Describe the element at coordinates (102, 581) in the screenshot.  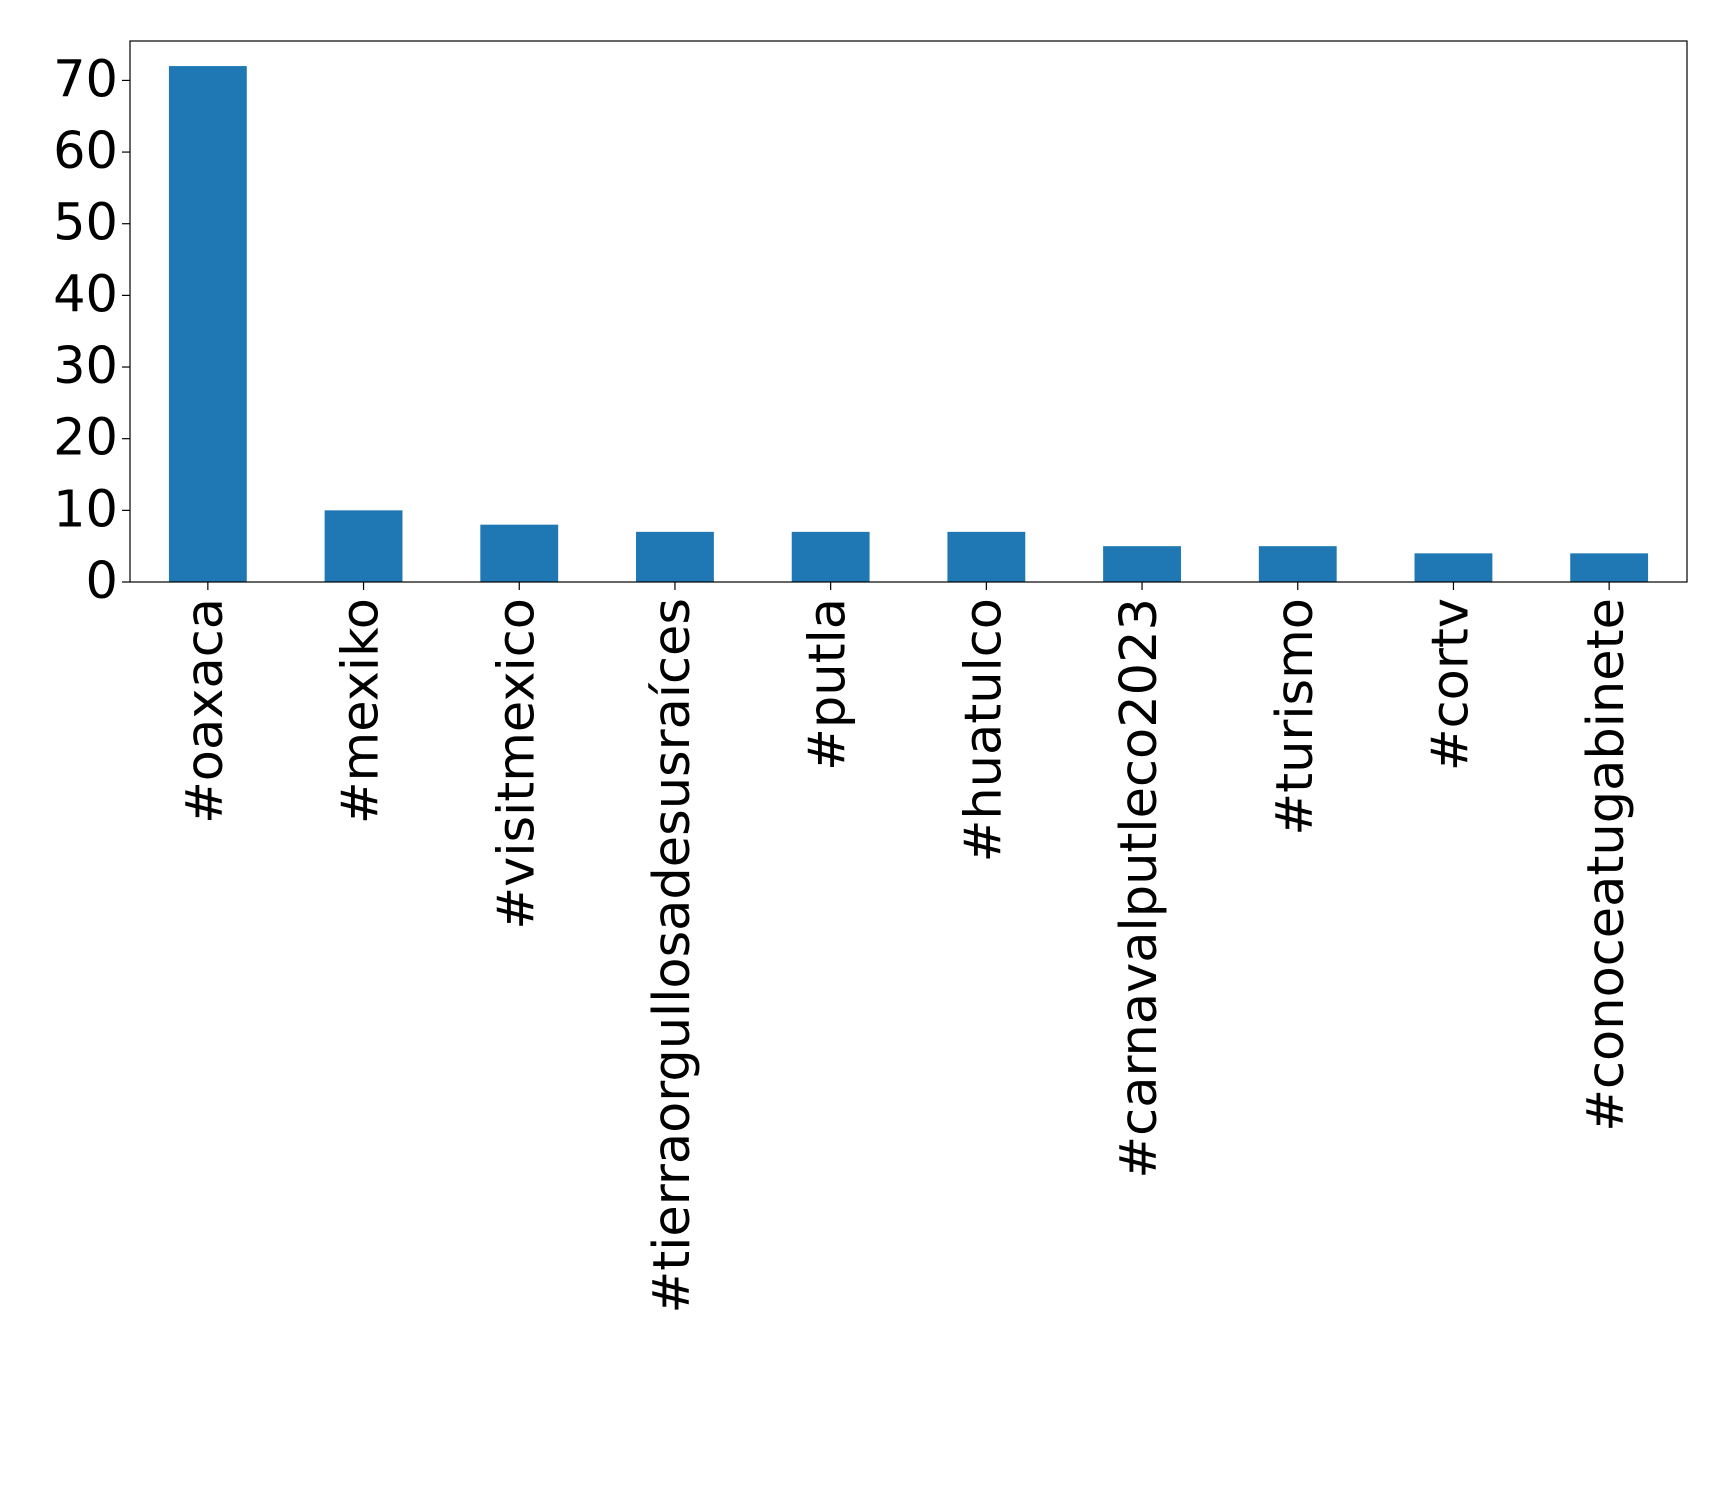
I see `y-tick-label: 0` at that location.